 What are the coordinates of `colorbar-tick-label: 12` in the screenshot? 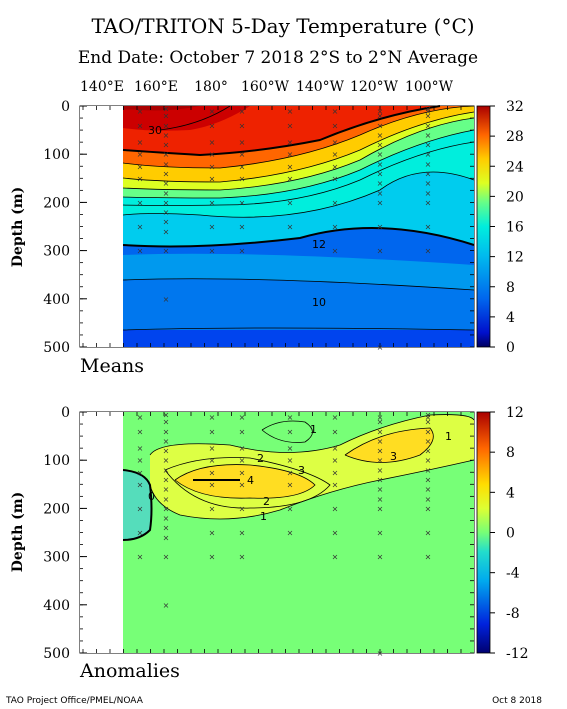 It's located at (515, 413).